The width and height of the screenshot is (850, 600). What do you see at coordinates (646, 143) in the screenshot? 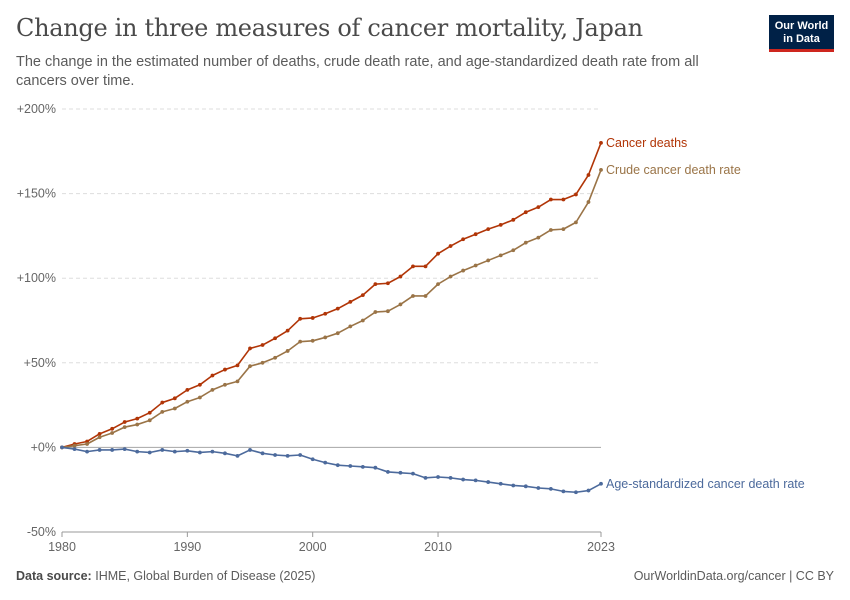
I see `series-label-cancer-deaths: Cancer deaths` at bounding box center [646, 143].